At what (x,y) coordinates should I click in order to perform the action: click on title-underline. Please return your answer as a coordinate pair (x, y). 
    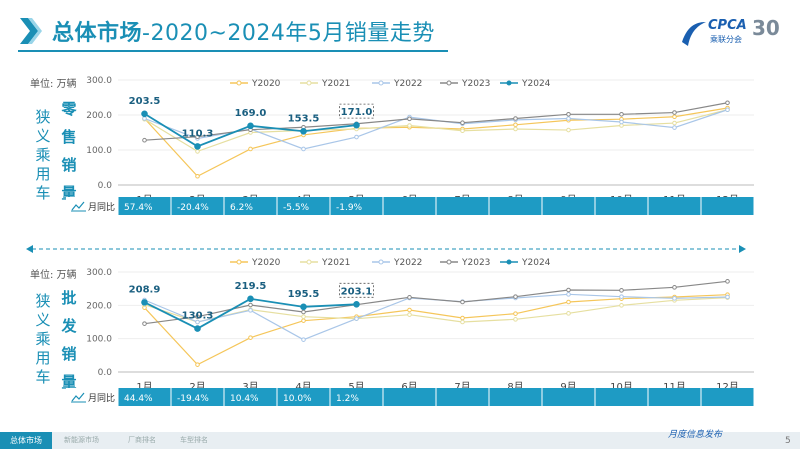
    Looking at the image, I should click on (233, 51).